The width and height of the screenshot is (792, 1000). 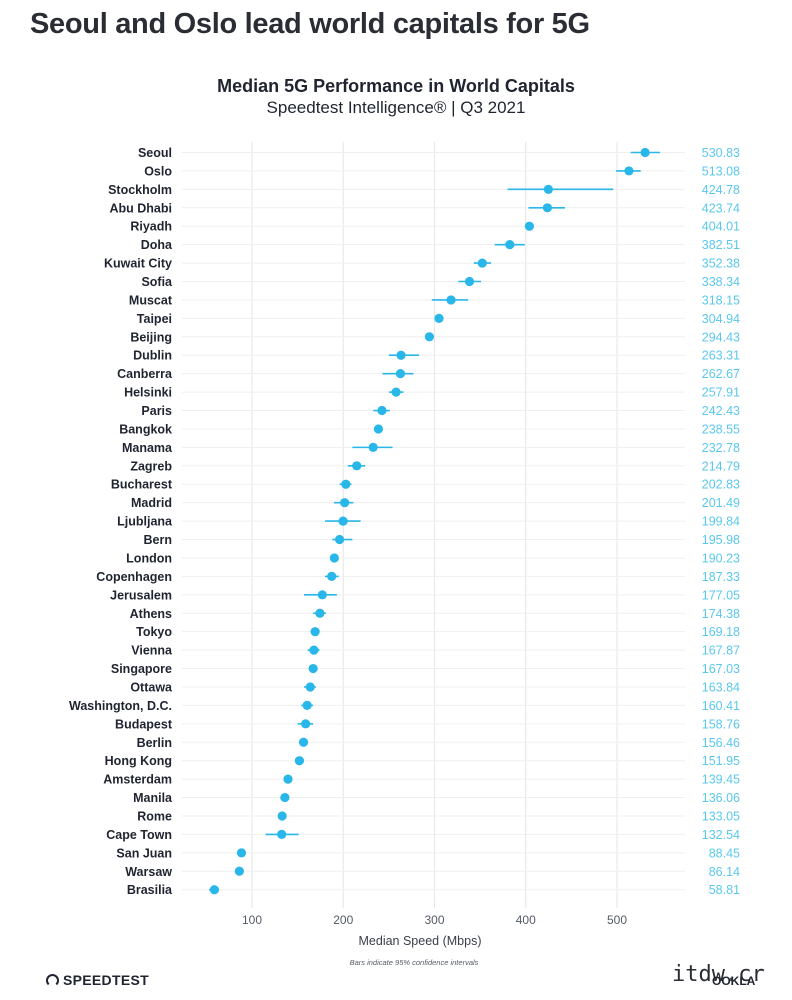 What do you see at coordinates (144, 724) in the screenshot?
I see `category-label: Budapest` at bounding box center [144, 724].